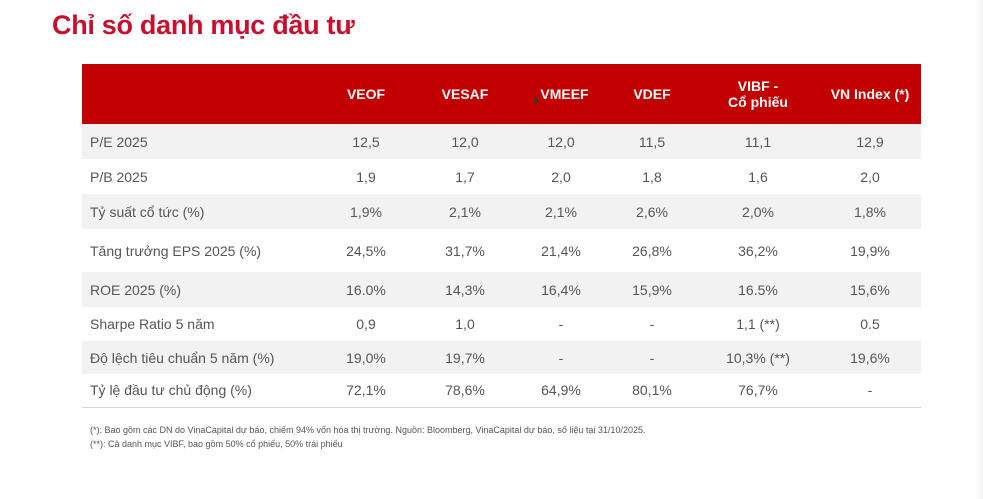 This screenshot has width=983, height=499. What do you see at coordinates (652, 94) in the screenshot?
I see `header-vdef: VDEF` at bounding box center [652, 94].